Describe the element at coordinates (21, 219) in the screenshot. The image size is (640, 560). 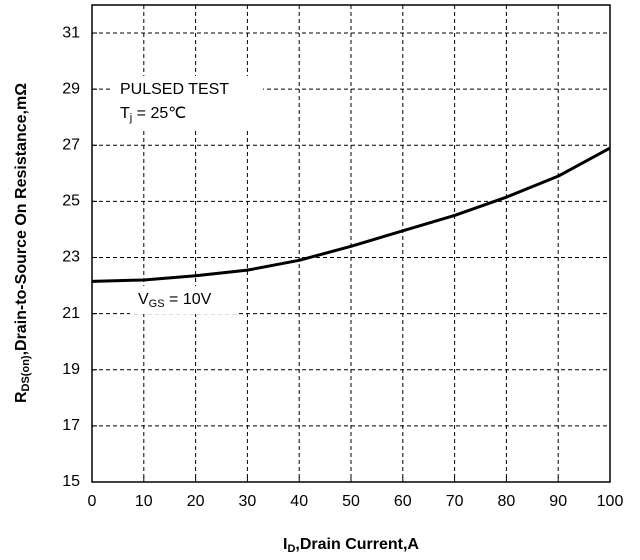
I see `y-label-part: ,Drain-to-Source On Resistance,mΩ` at that location.